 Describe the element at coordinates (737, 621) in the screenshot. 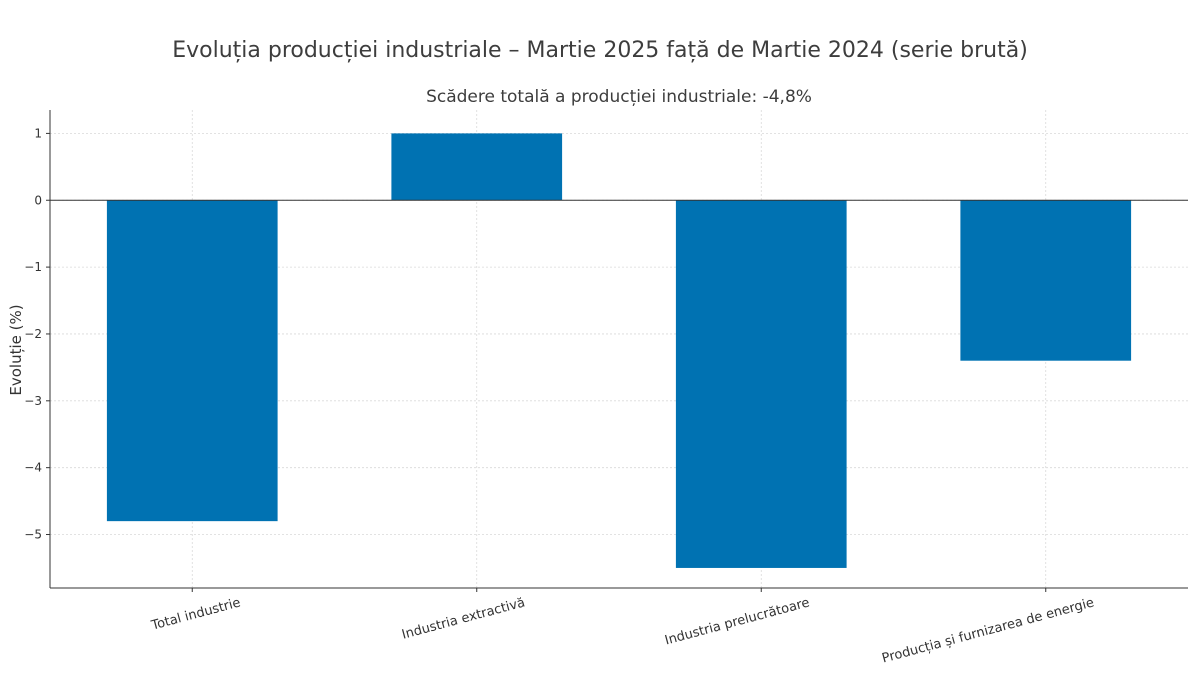

I see `x-tick-label: Industria prelucrătoare` at that location.